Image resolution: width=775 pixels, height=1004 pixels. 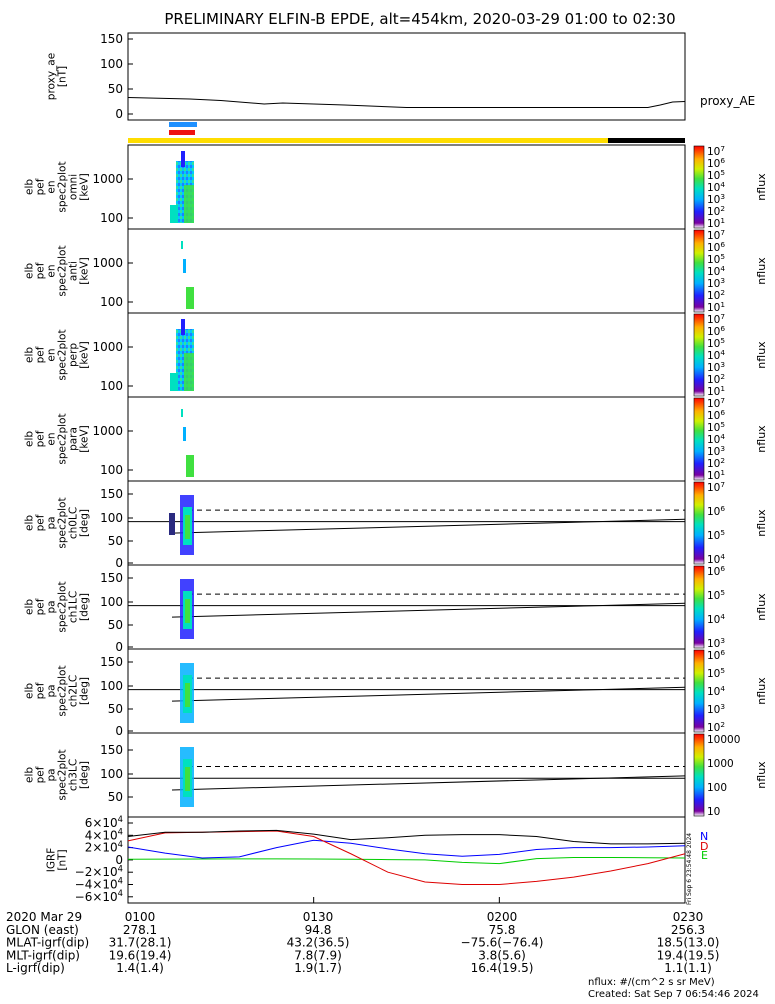 I want to click on spectrogram-sparse, so click(x=190, y=466).